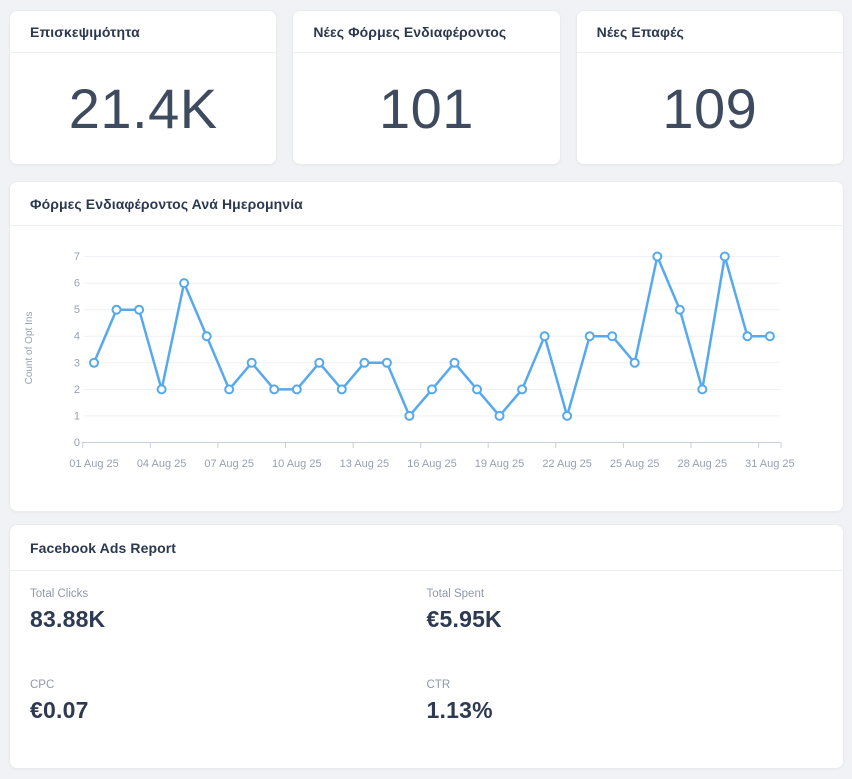 Image resolution: width=852 pixels, height=779 pixels. What do you see at coordinates (68, 619) in the screenshot?
I see `metric-total-clicks-value: 83.88K` at bounding box center [68, 619].